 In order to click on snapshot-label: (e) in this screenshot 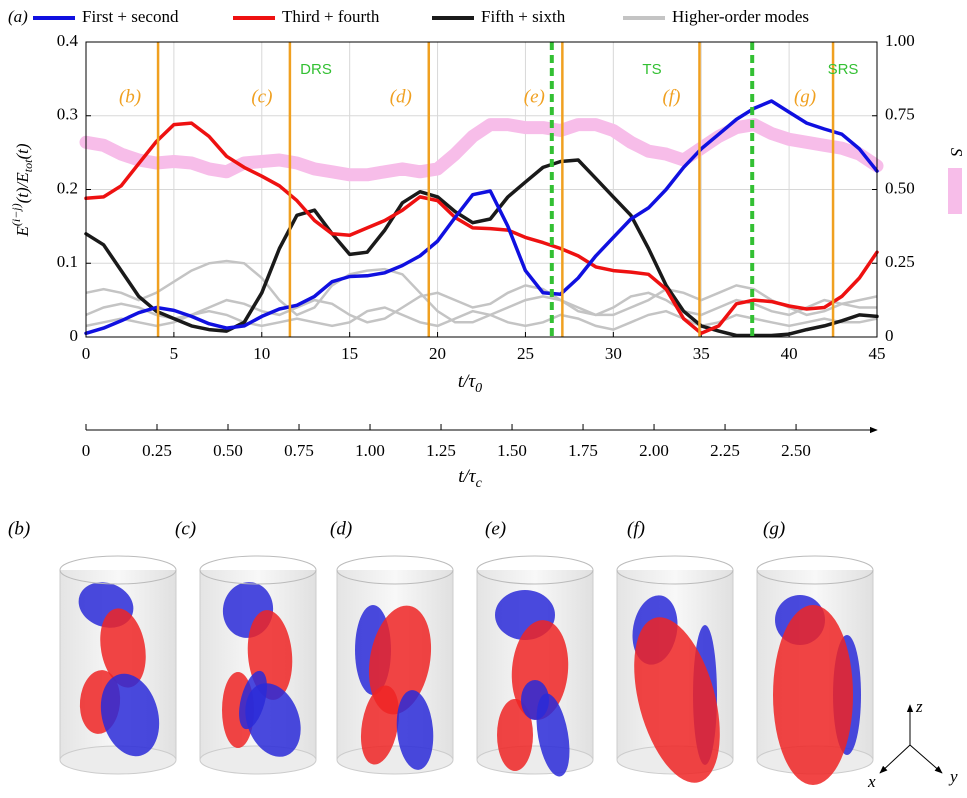, I will do `click(534, 96)`.